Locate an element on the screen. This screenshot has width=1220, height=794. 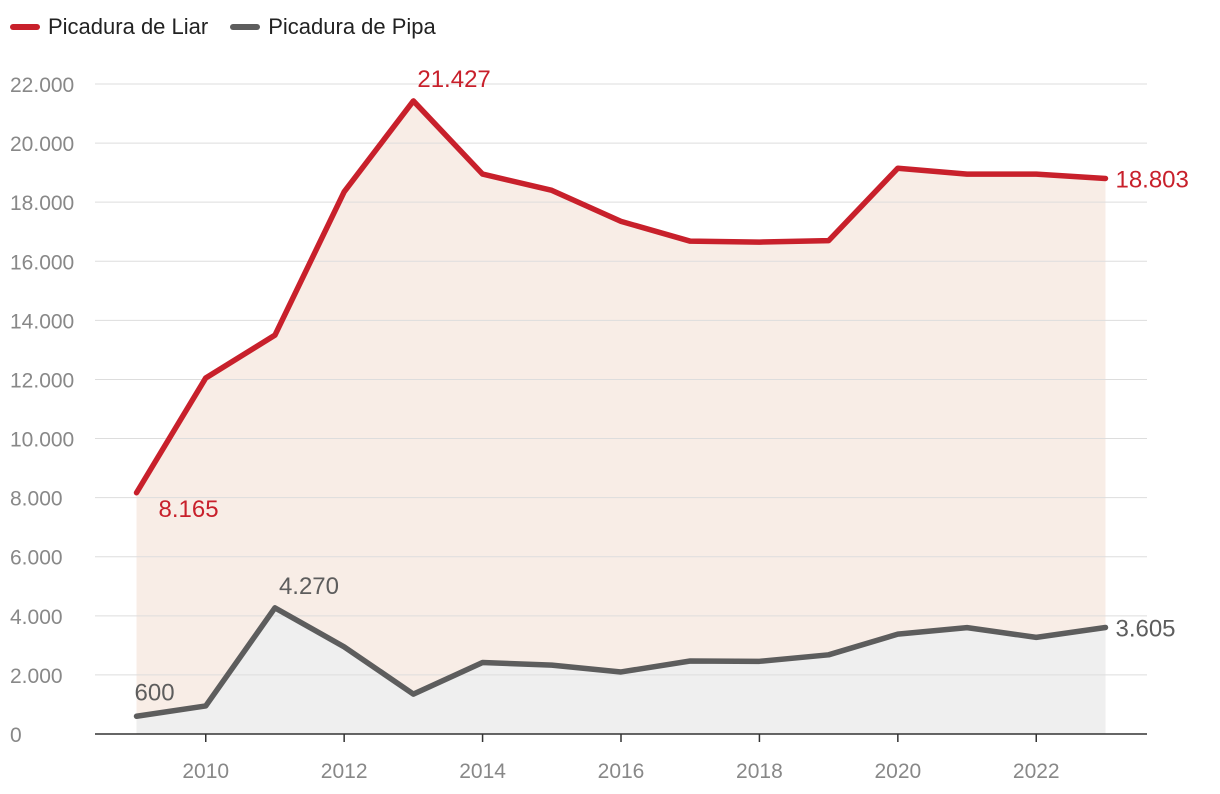
y-tick-label: 4.000 is located at coordinates (36, 617).